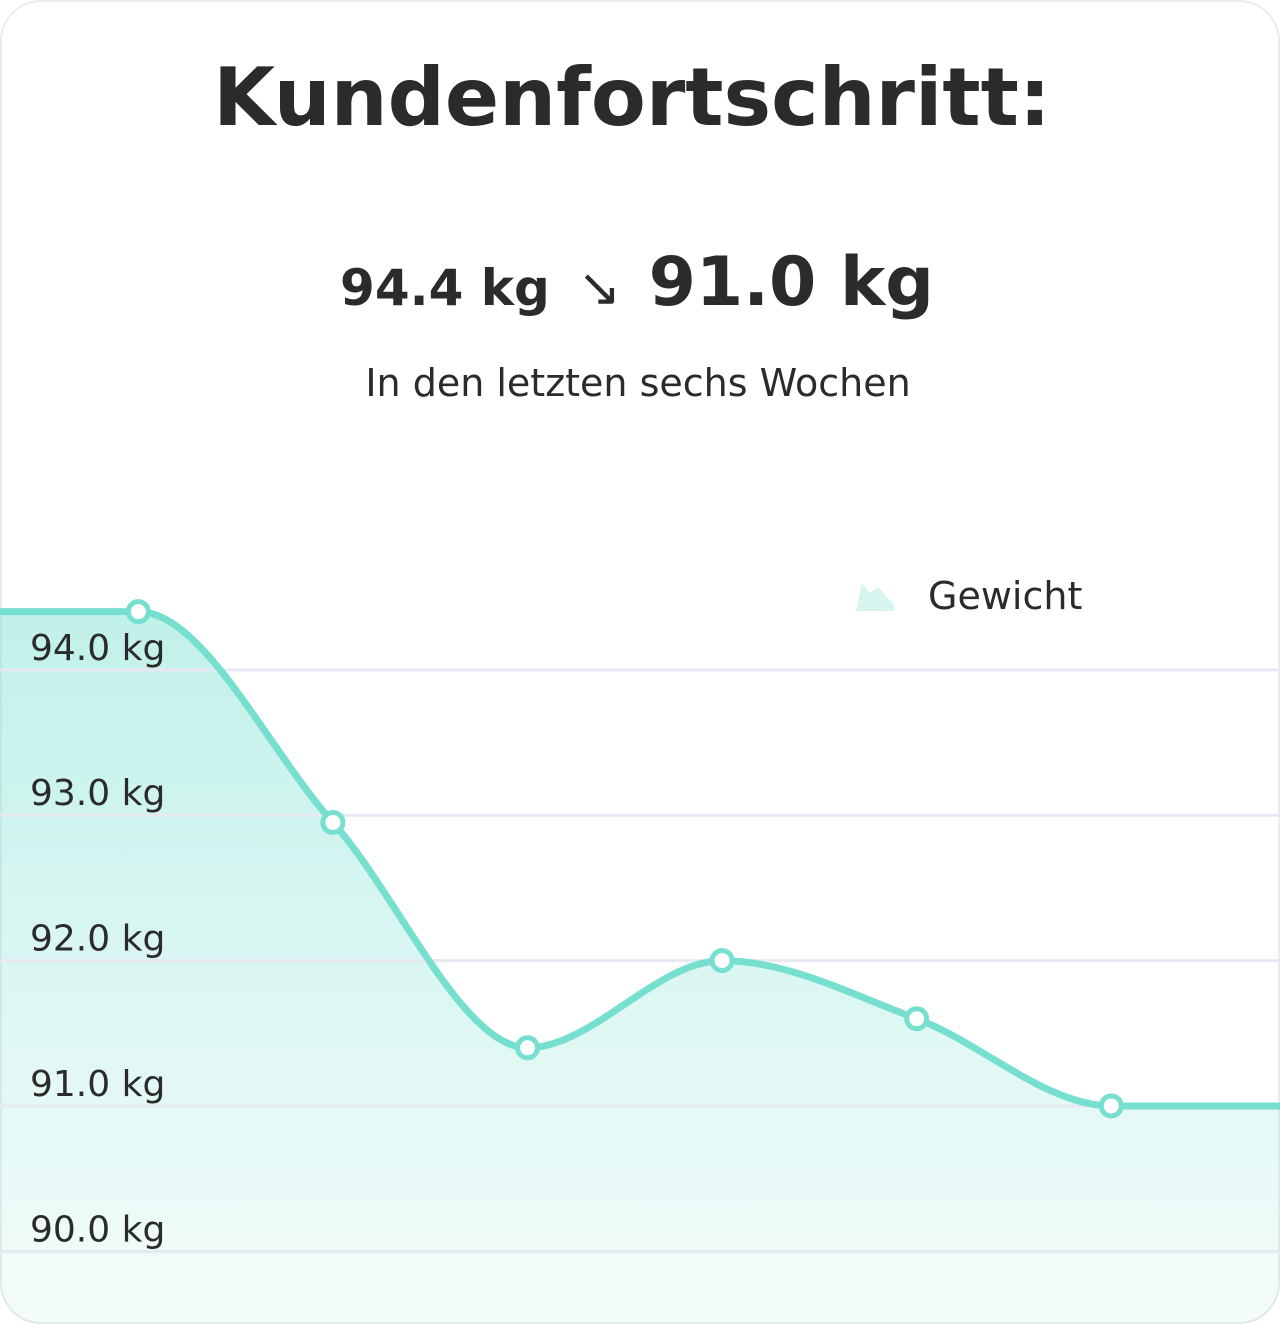 The image size is (1280, 1324). I want to click on y-tick-label: 90.0 kg, so click(97, 1229).